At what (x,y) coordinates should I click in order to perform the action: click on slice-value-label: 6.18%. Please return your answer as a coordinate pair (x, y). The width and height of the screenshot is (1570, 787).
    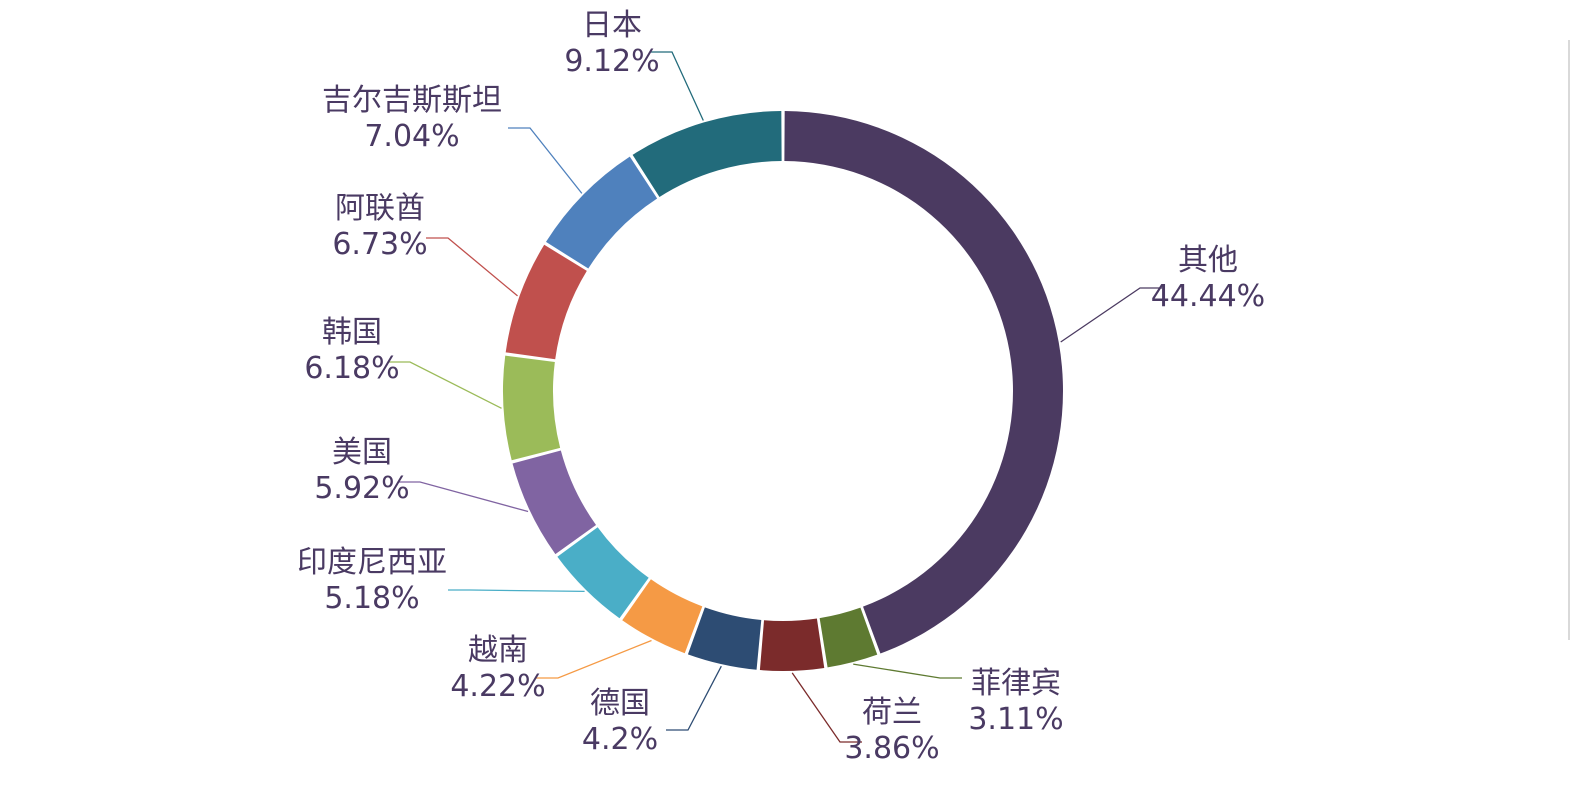
    Looking at the image, I should click on (351, 368).